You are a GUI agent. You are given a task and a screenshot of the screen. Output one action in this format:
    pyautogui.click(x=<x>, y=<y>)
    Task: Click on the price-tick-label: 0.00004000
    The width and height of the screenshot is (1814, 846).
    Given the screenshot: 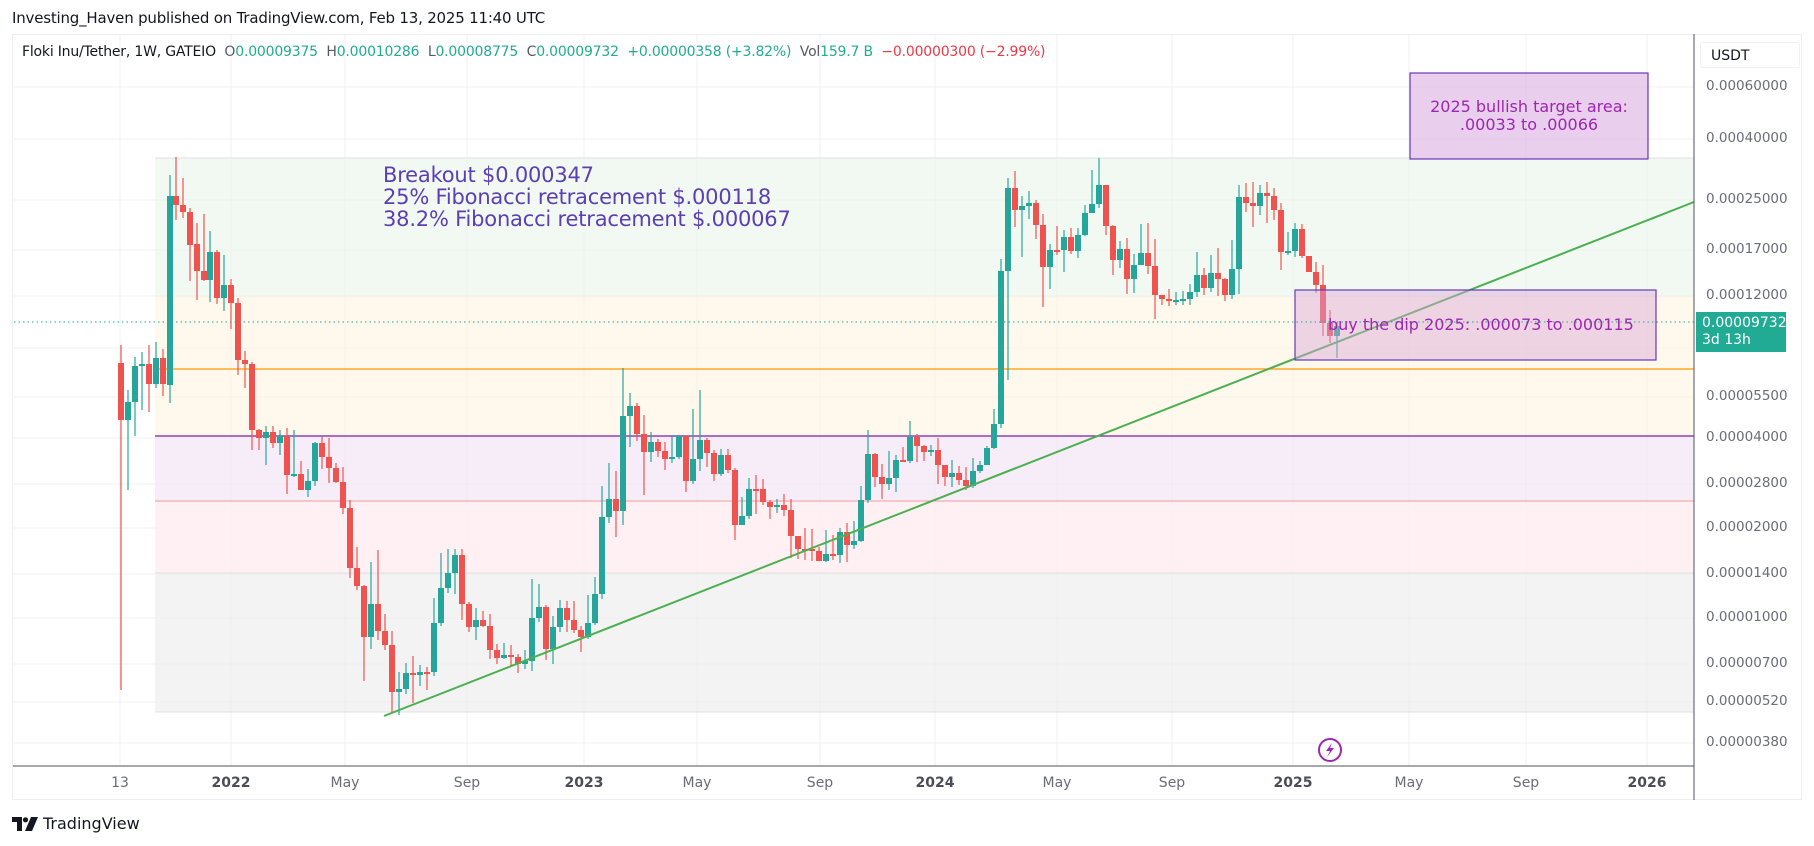 What is the action you would take?
    pyautogui.click(x=1747, y=437)
    